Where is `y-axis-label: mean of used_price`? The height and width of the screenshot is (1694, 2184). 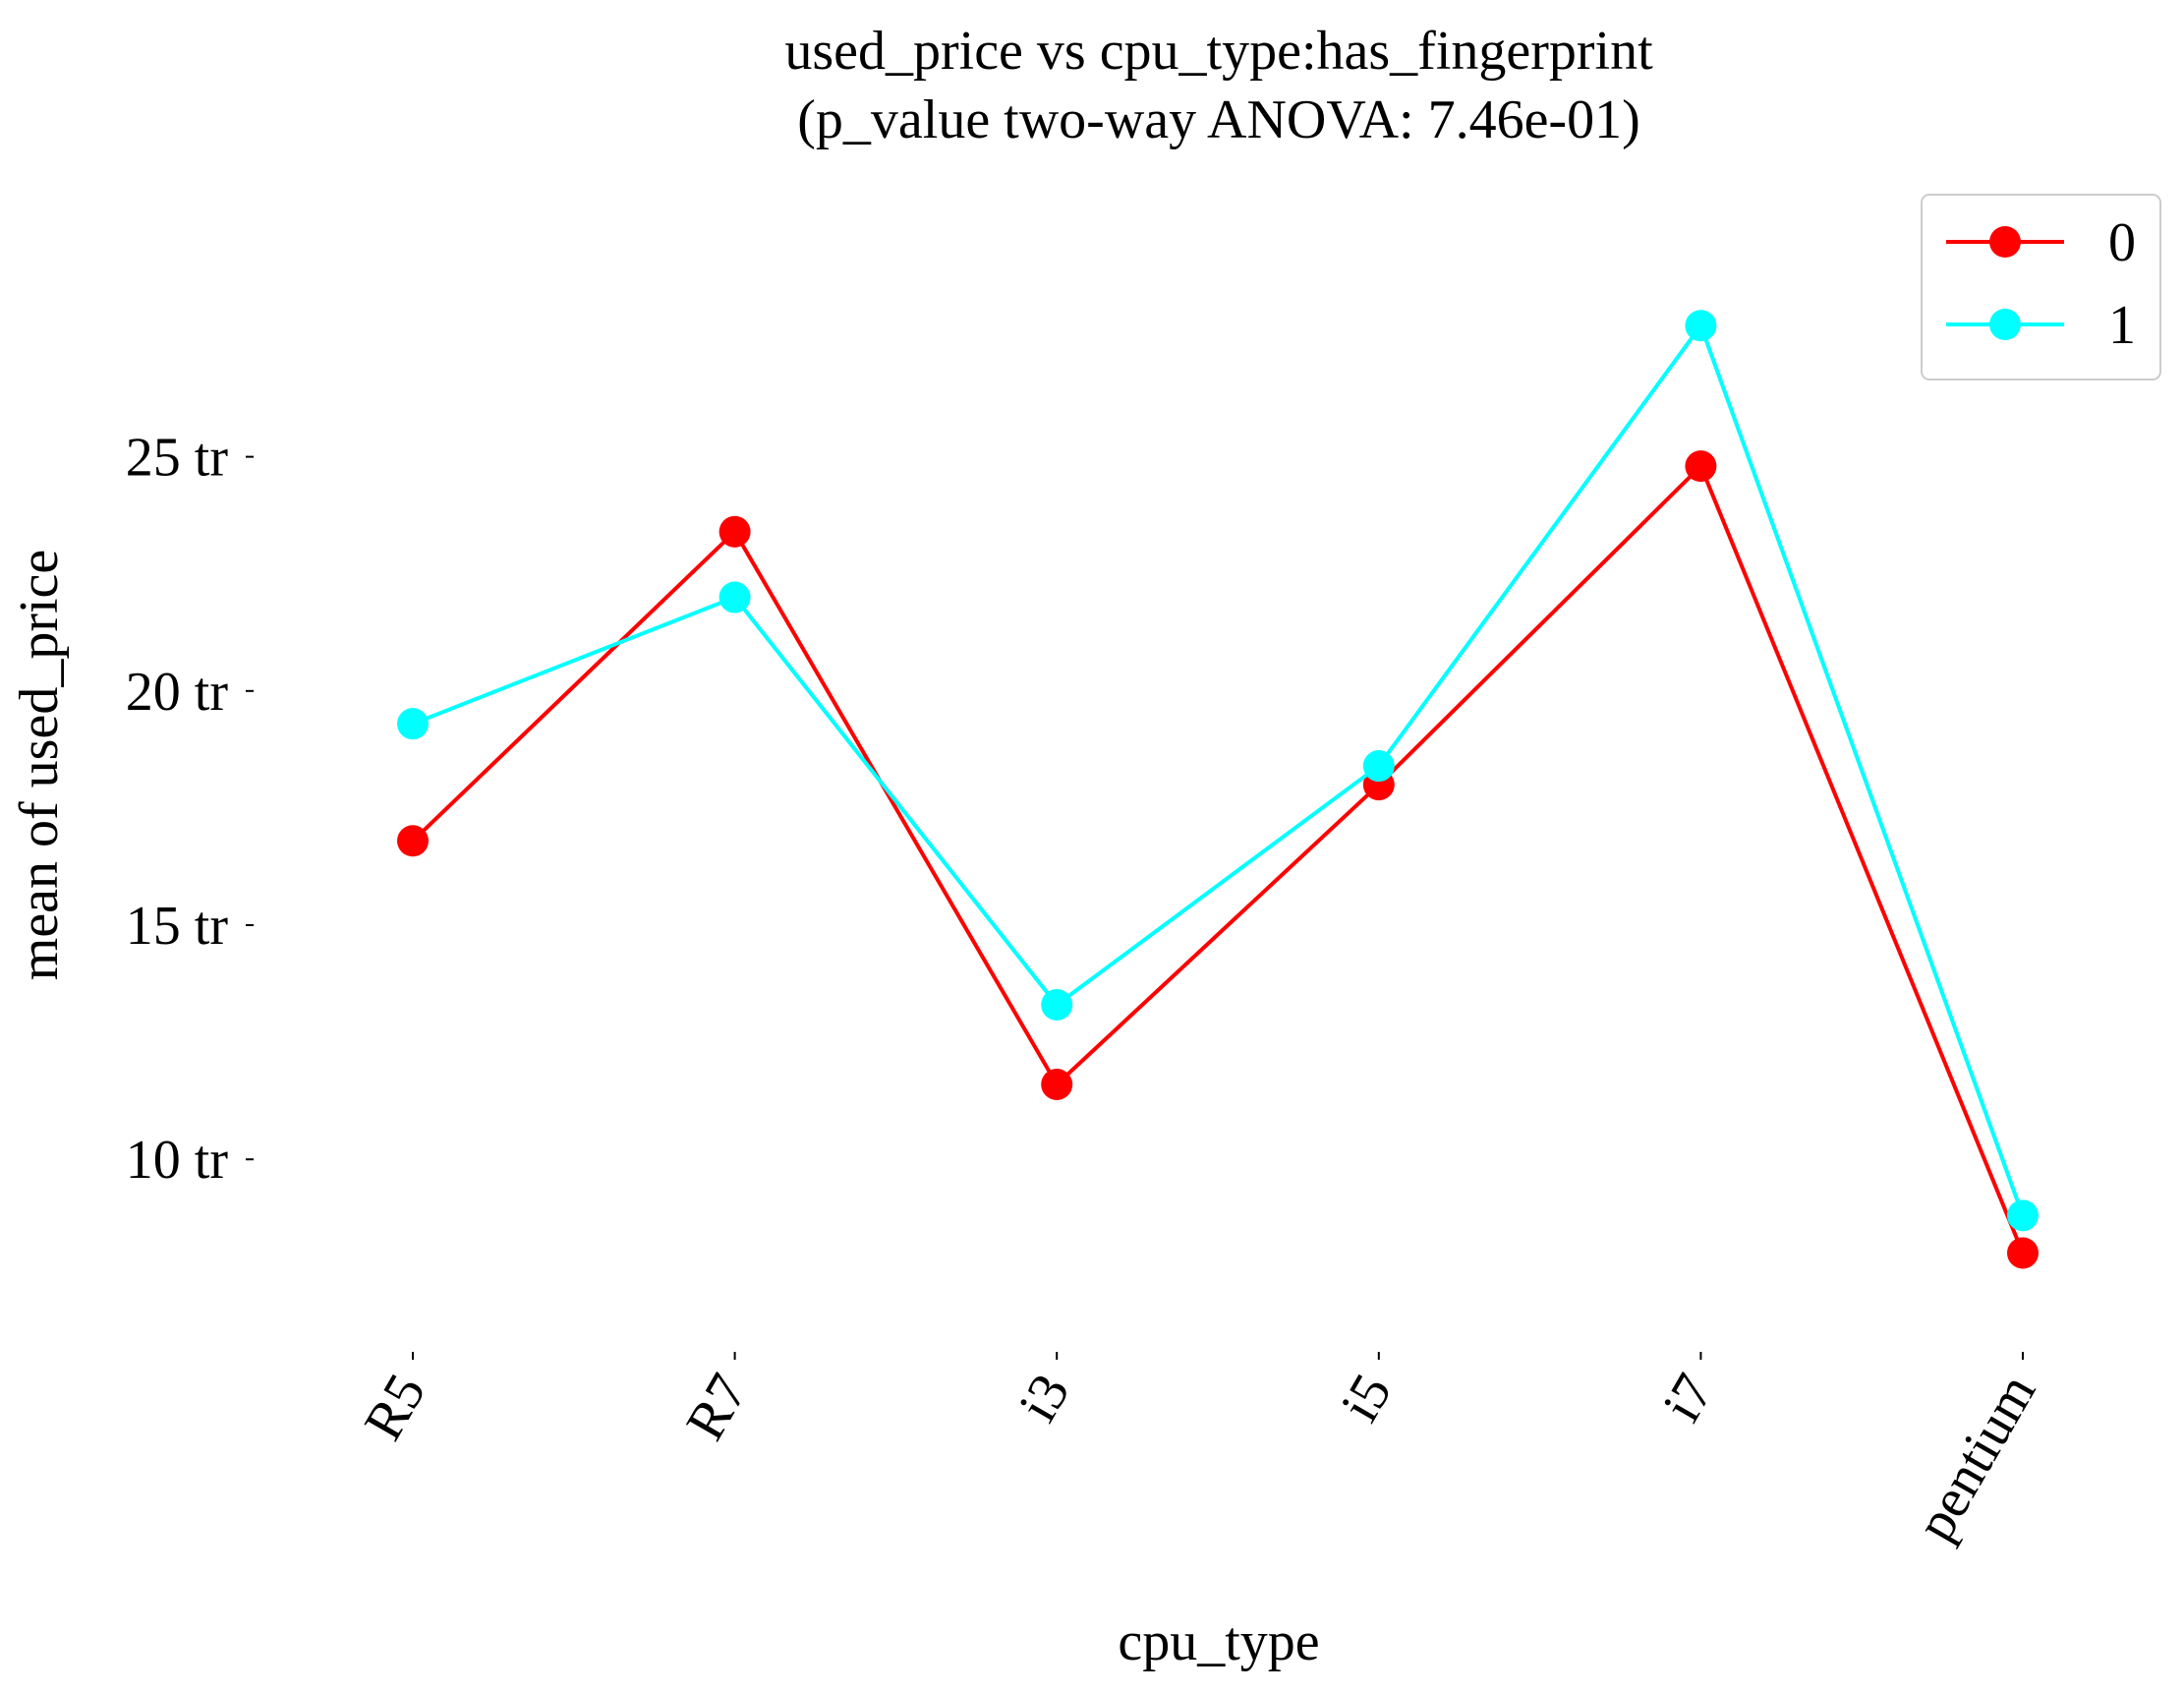
y-axis-label: mean of used_price is located at coordinates (39, 765).